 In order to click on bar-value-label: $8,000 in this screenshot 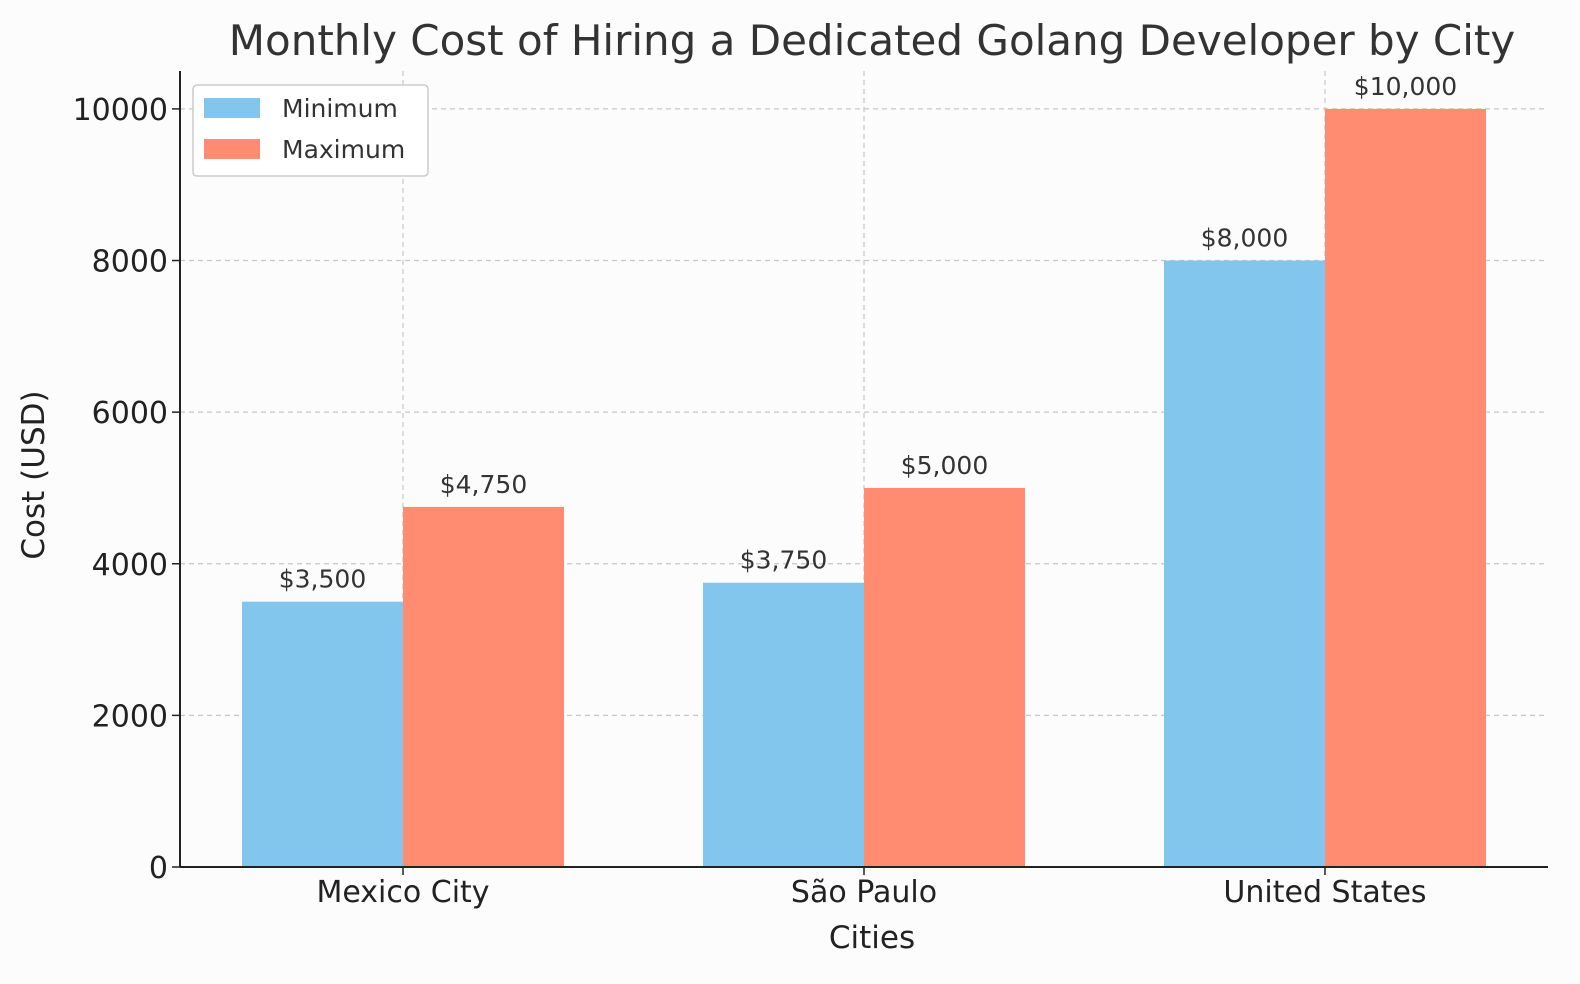, I will do `click(1244, 238)`.